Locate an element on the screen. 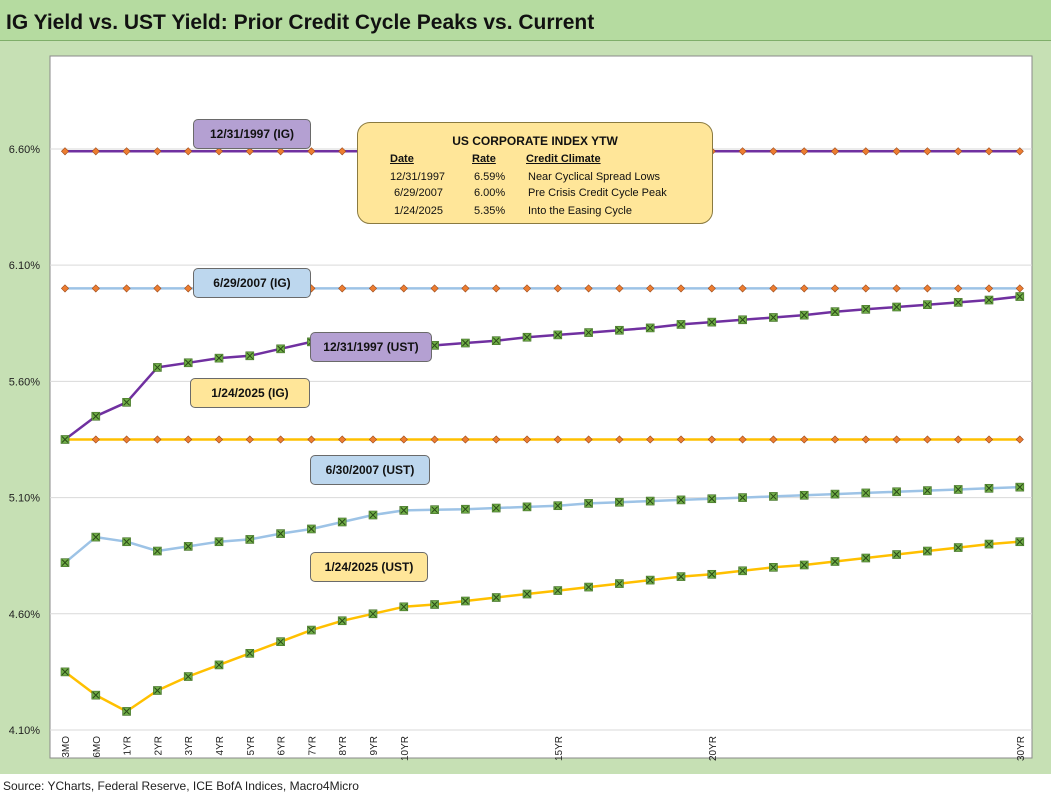  x-tick-label: 3YR is located at coordinates (189, 745).